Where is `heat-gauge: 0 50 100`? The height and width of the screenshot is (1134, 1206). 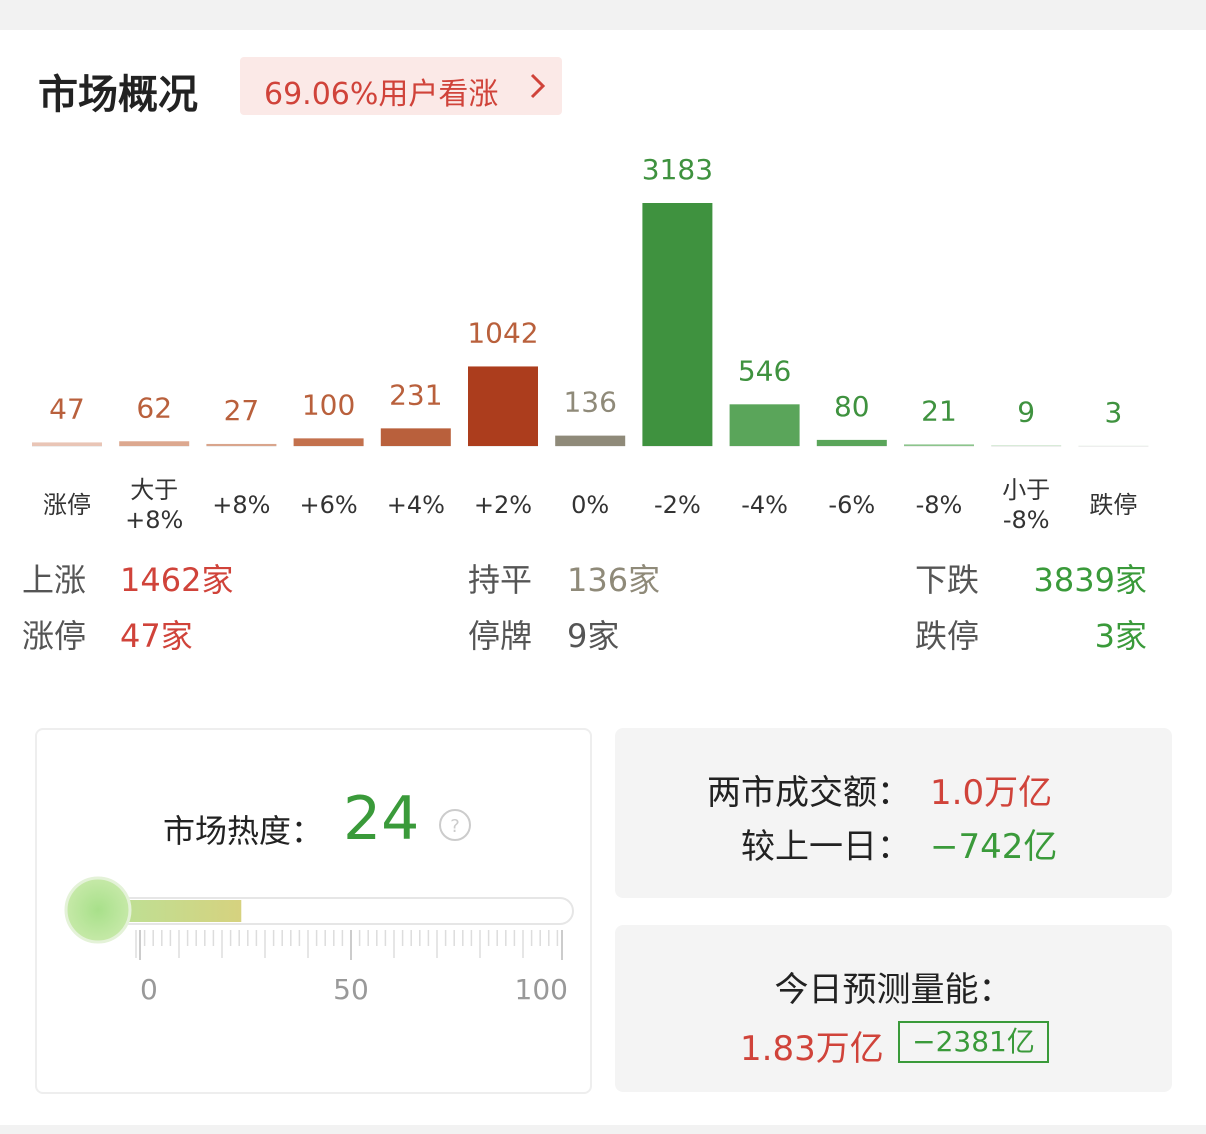
heat-gauge: 0 50 100 is located at coordinates (319, 941).